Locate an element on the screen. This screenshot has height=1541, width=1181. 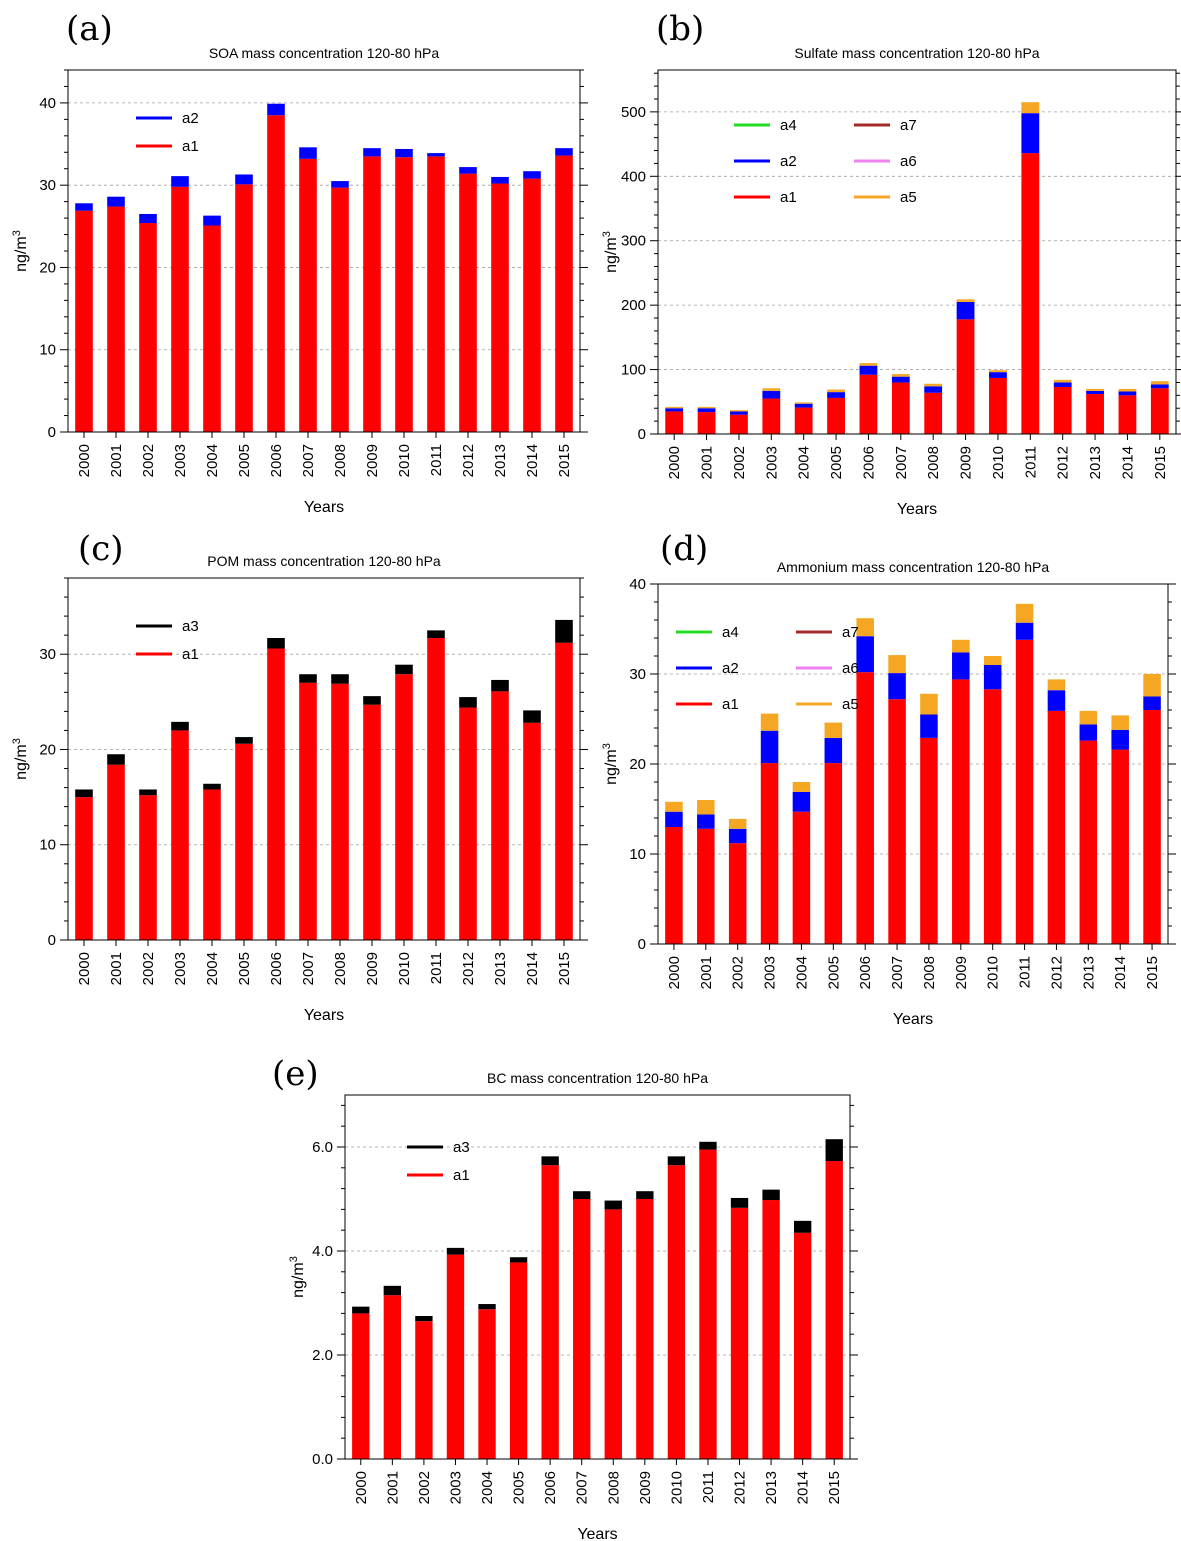
bar-a1-2007 is located at coordinates (900, 408).